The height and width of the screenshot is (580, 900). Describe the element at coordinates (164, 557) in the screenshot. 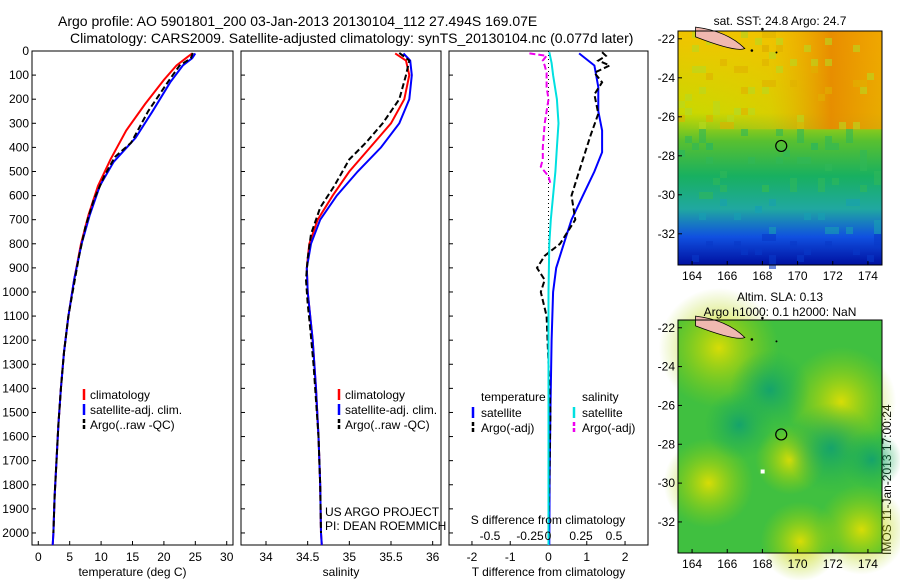

I see `temperature-xtick-label: 20` at that location.